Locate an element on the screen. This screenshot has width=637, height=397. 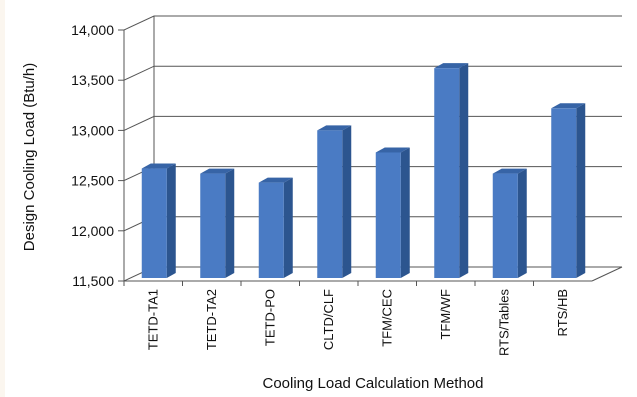
x-tick-label: CLTD/CLF is located at coordinates (328, 319).